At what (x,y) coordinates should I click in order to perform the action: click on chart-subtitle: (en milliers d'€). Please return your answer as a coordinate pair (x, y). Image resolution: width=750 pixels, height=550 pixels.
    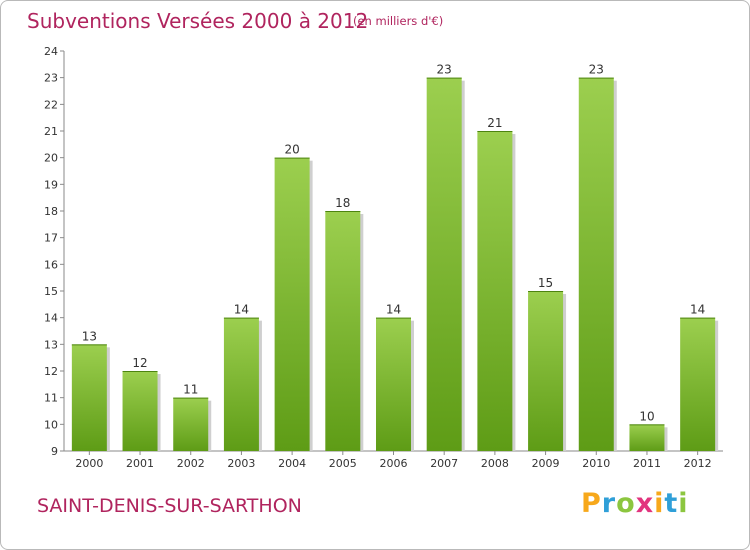
    Looking at the image, I should click on (398, 21).